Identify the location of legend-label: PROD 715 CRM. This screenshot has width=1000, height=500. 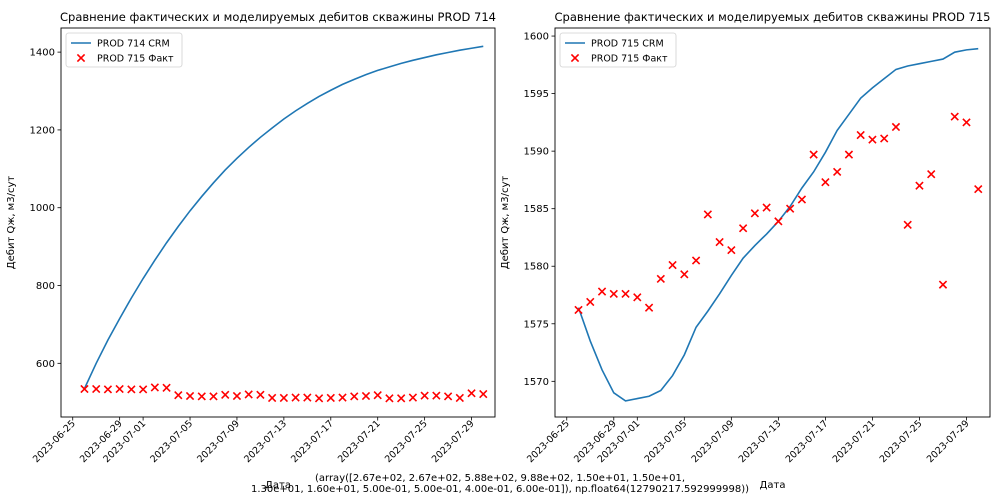
(627, 44).